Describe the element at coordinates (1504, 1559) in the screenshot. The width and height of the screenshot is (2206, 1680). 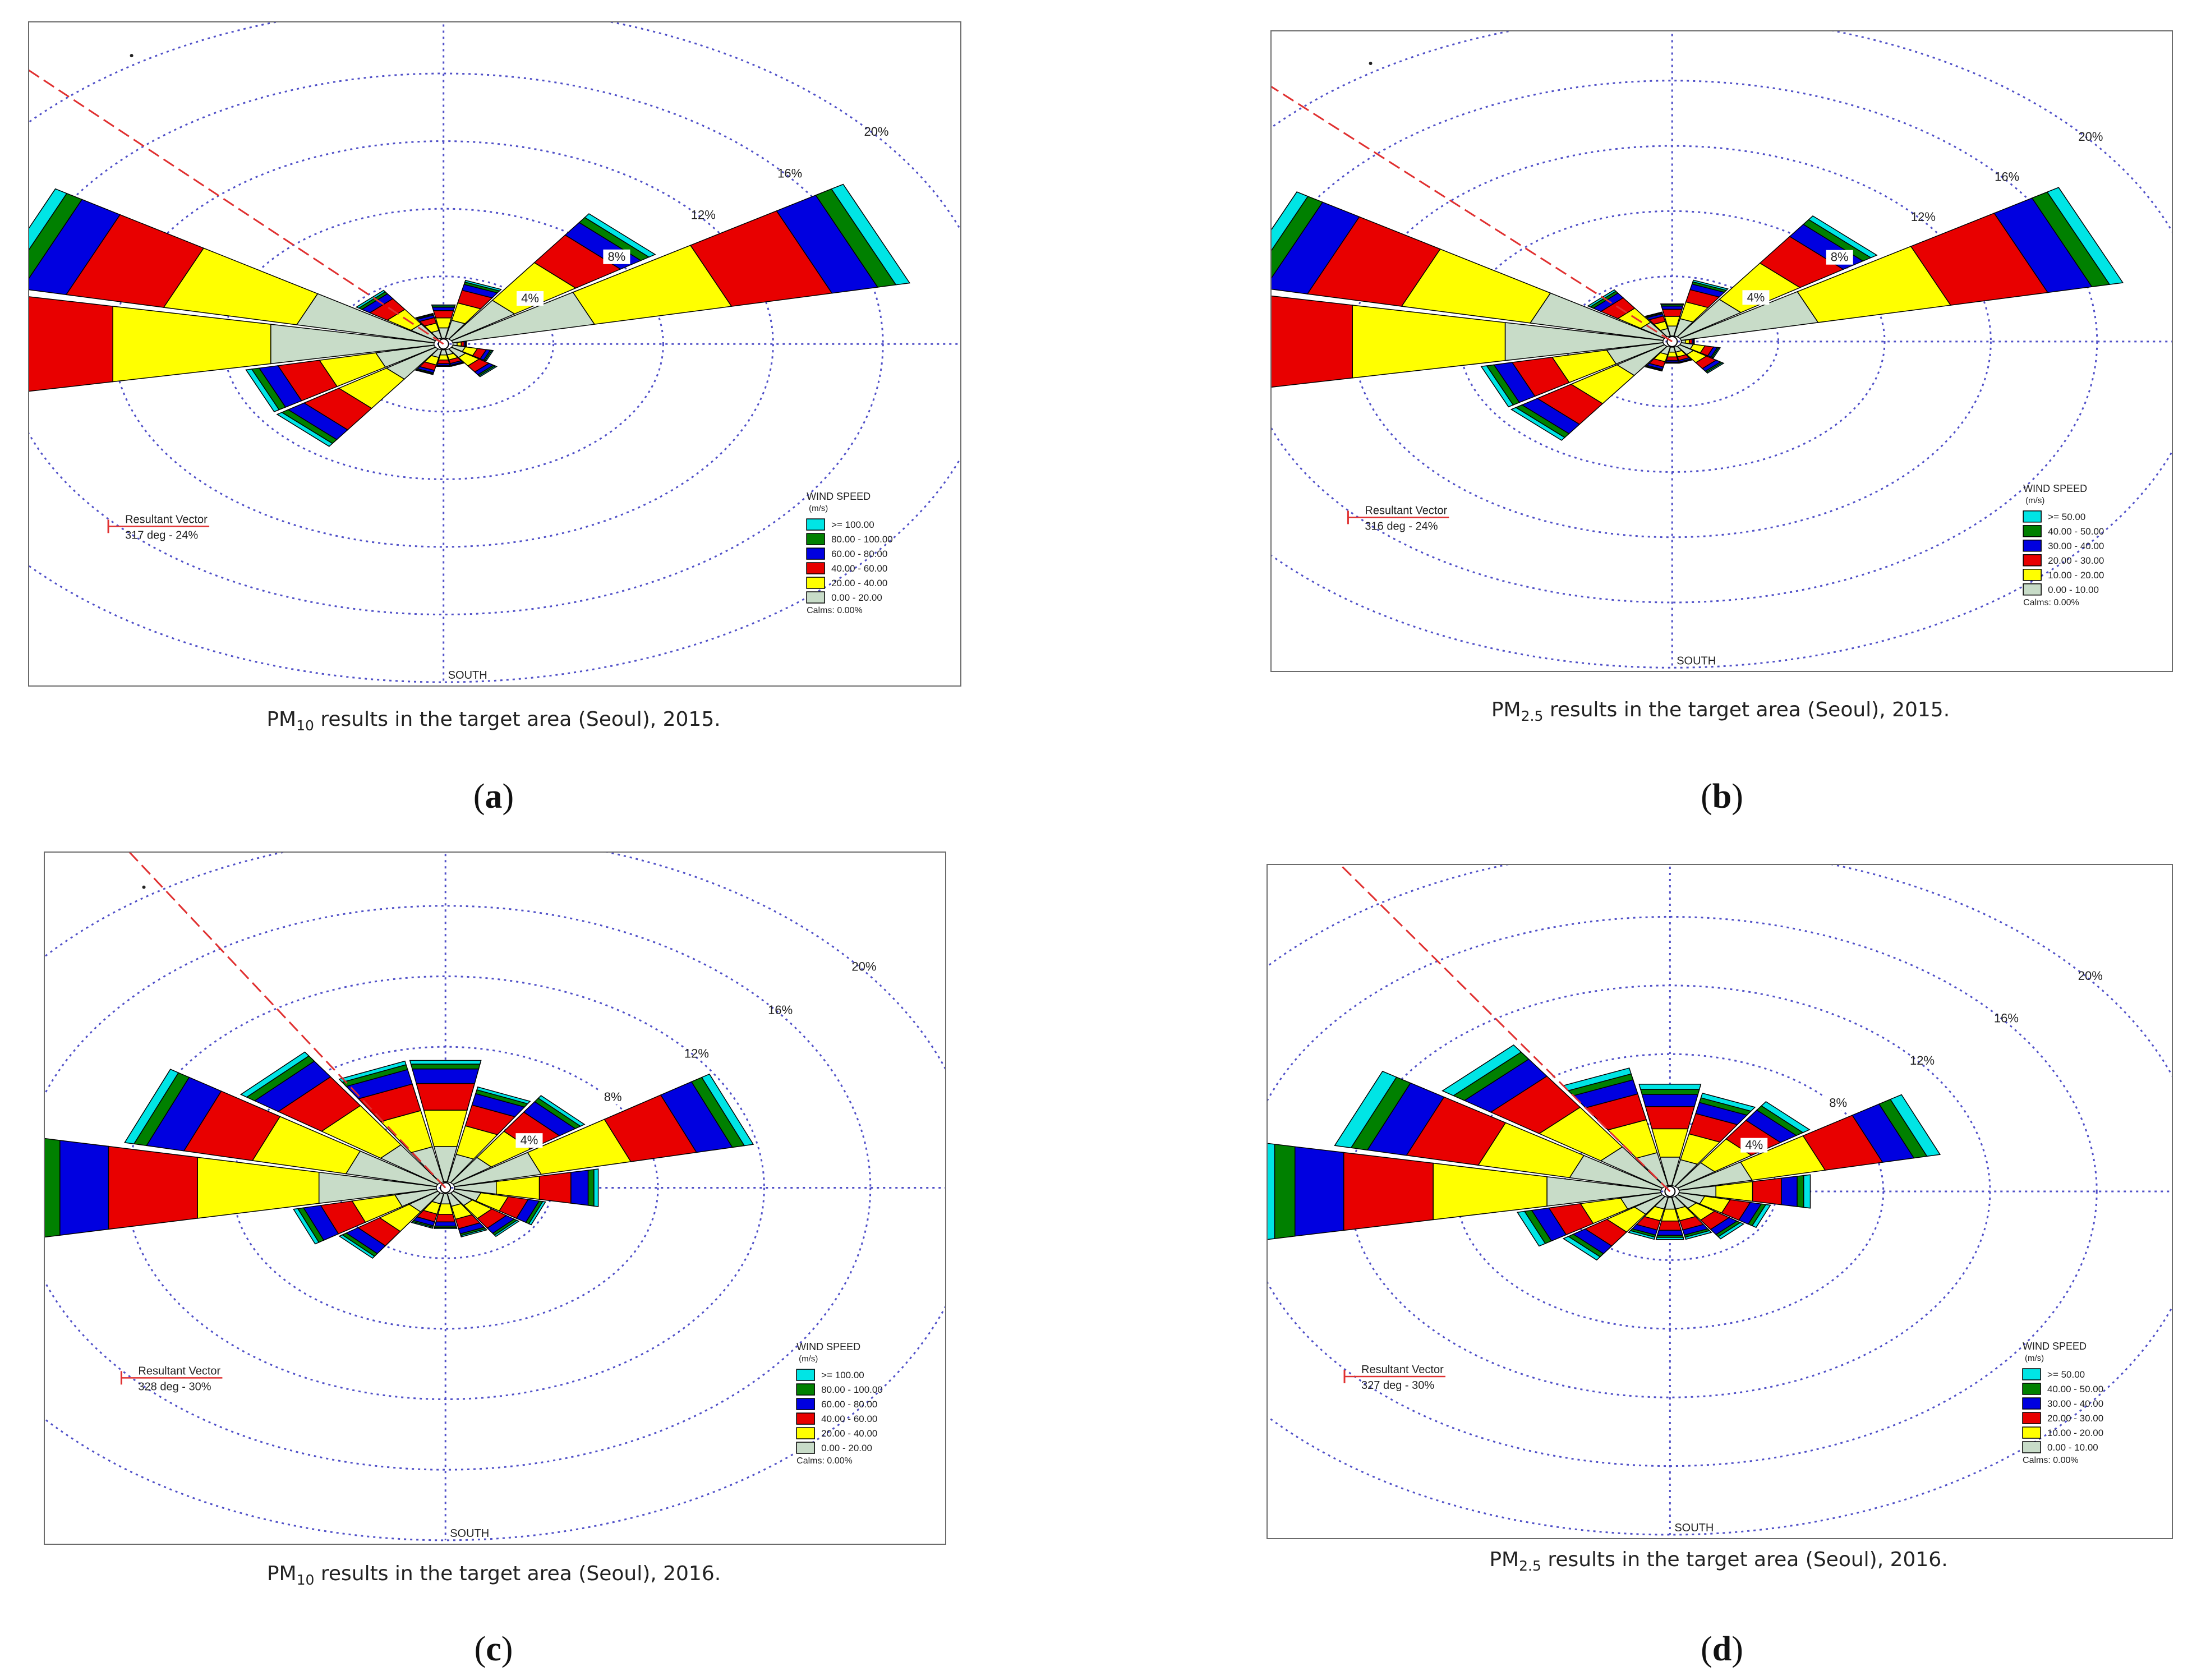
I see `caption-d-prefix: PM` at that location.